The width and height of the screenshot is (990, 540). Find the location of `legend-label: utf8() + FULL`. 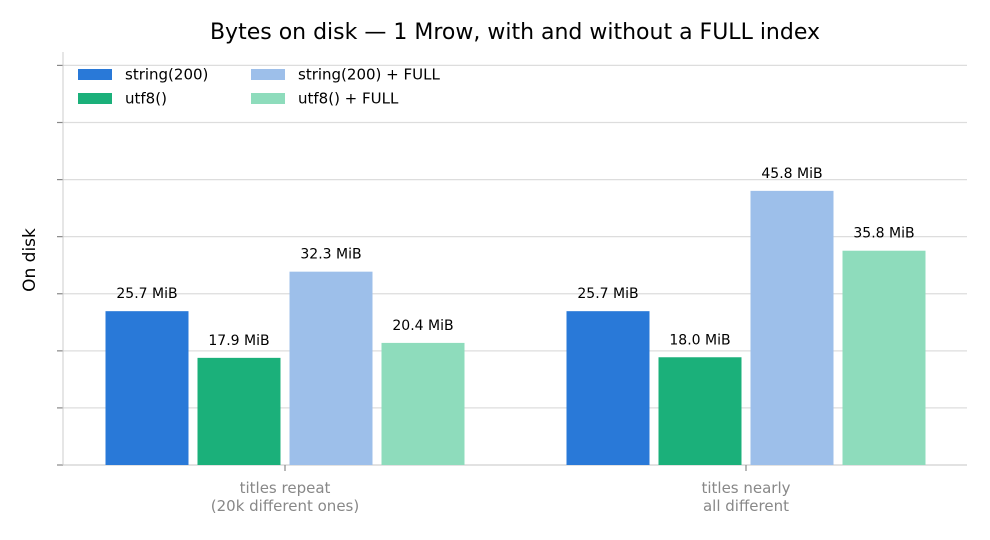

legend-label: utf8() + FULL is located at coordinates (348, 99).